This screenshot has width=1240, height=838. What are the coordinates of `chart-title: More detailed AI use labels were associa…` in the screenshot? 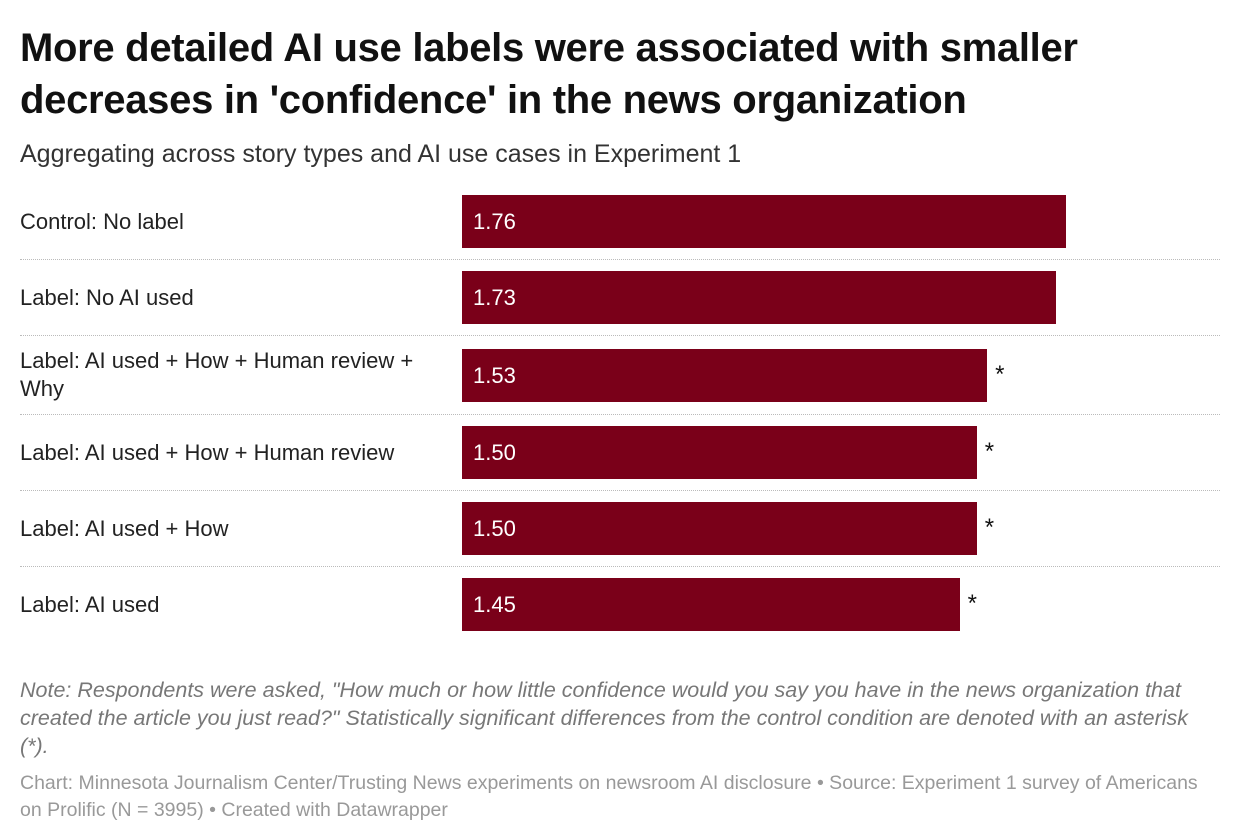 It's located at (549, 74).